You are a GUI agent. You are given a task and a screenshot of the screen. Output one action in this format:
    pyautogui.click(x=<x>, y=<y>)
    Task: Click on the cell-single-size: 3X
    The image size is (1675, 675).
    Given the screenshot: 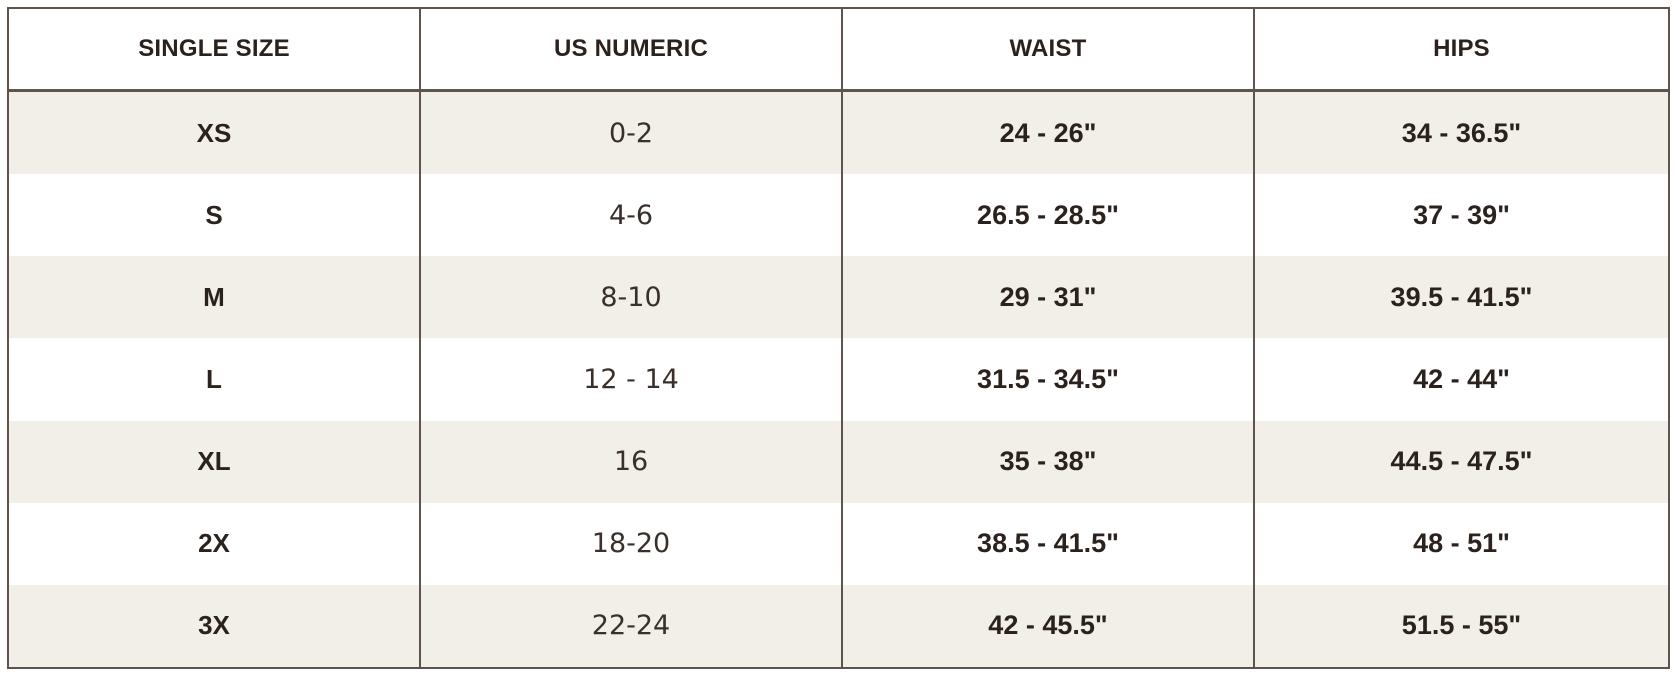 What is the action you would take?
    pyautogui.click(x=214, y=626)
    